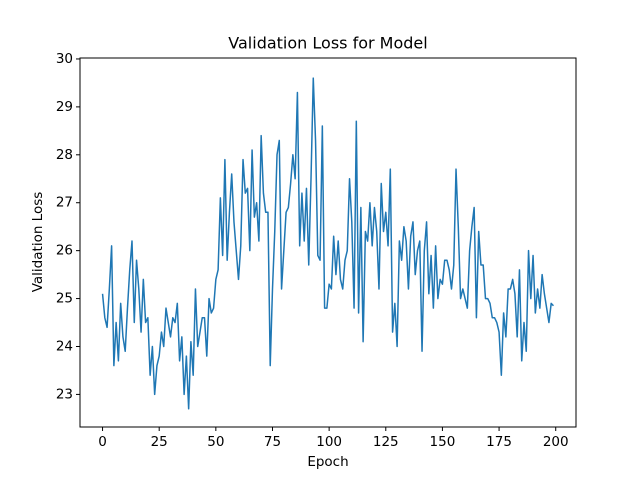  I want to click on x-tick-label: 75, so click(272, 442).